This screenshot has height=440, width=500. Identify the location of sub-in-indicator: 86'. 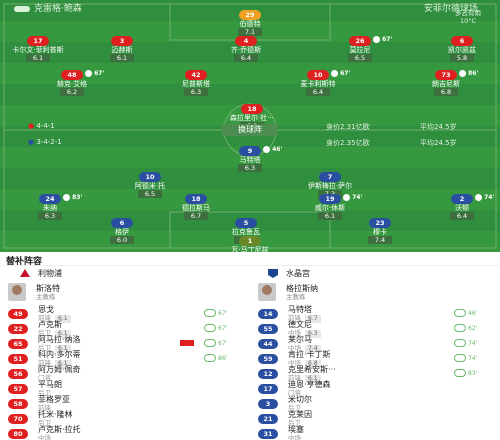
(215, 358).